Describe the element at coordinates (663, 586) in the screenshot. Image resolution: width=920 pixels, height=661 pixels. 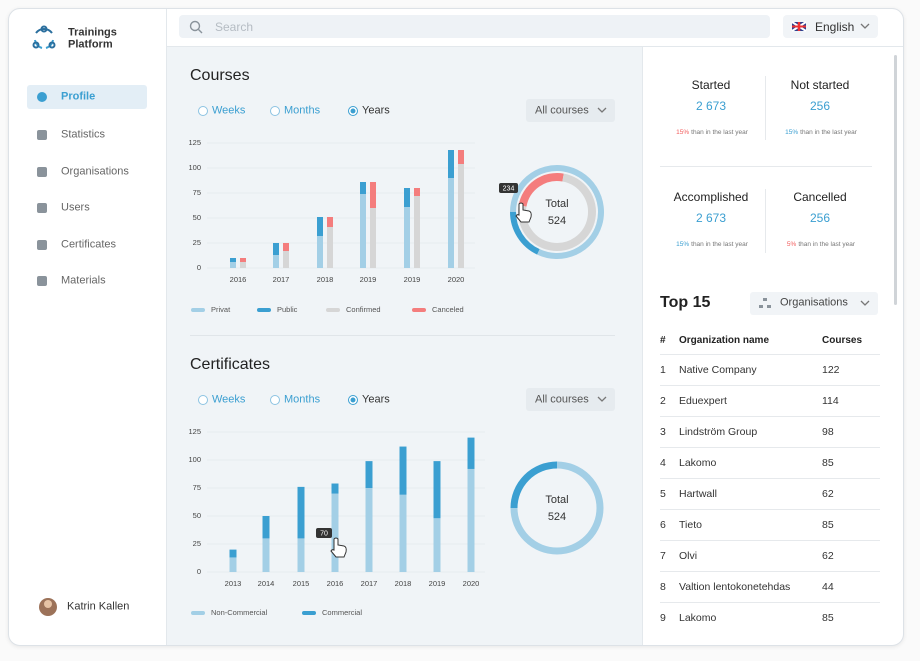
I see `table-cell: 8` at that location.